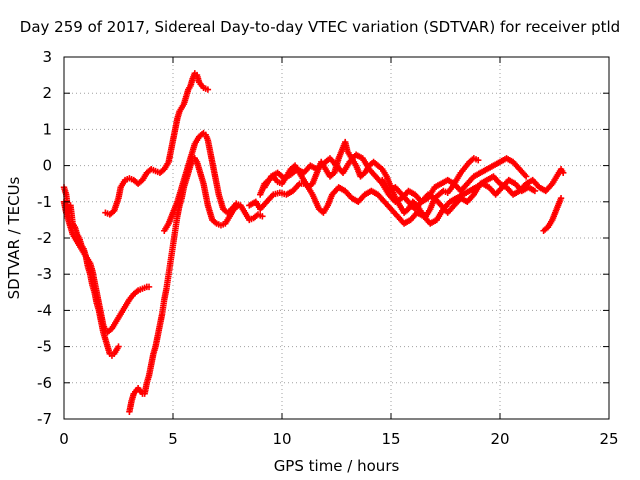 This screenshot has width=640, height=480. I want to click on y-tick-label: -7, so click(44, 419).